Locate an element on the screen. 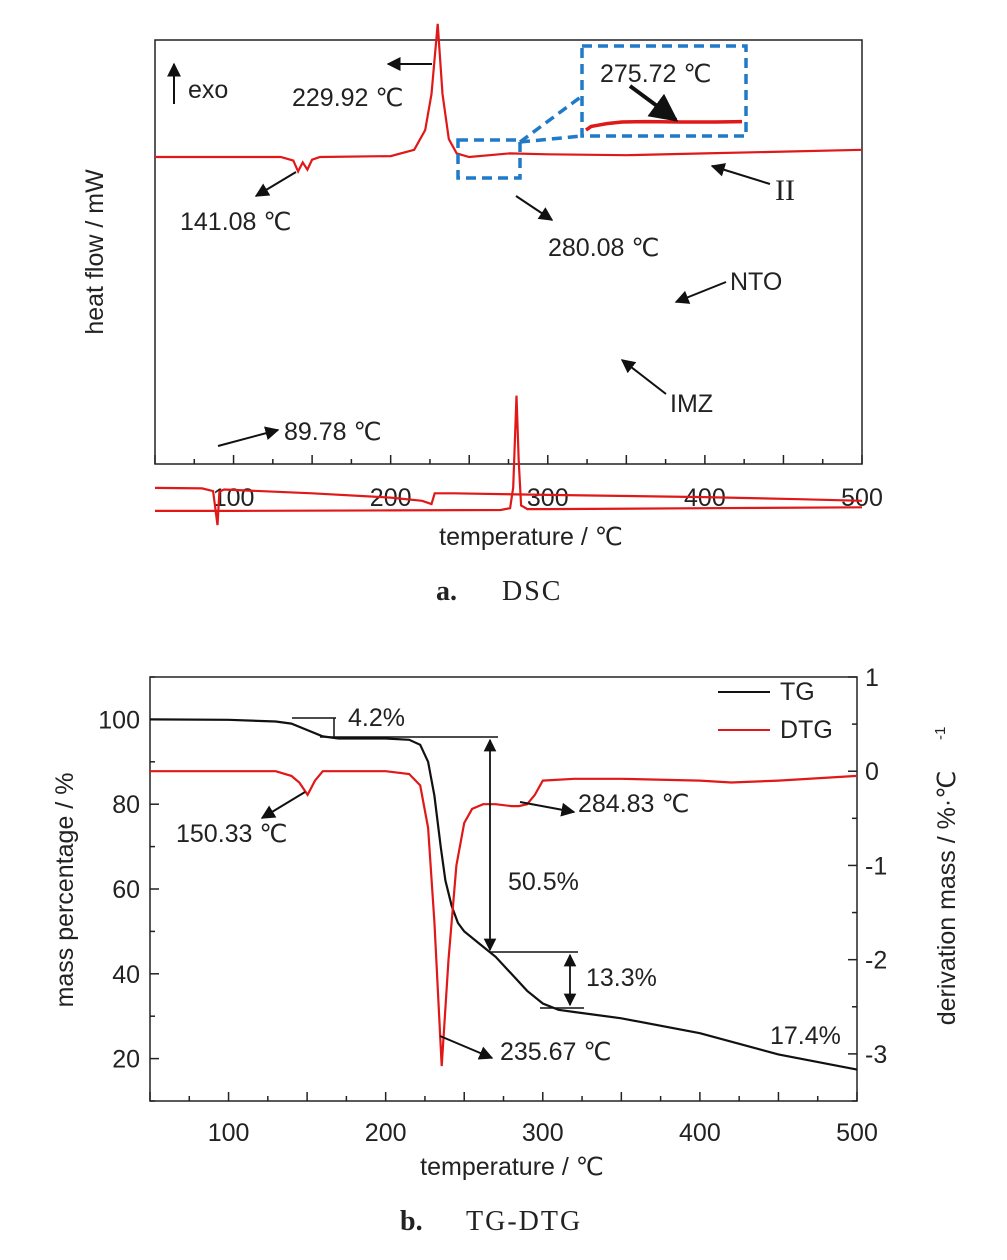  tg-x-tick-label: 200 is located at coordinates (386, 1133).